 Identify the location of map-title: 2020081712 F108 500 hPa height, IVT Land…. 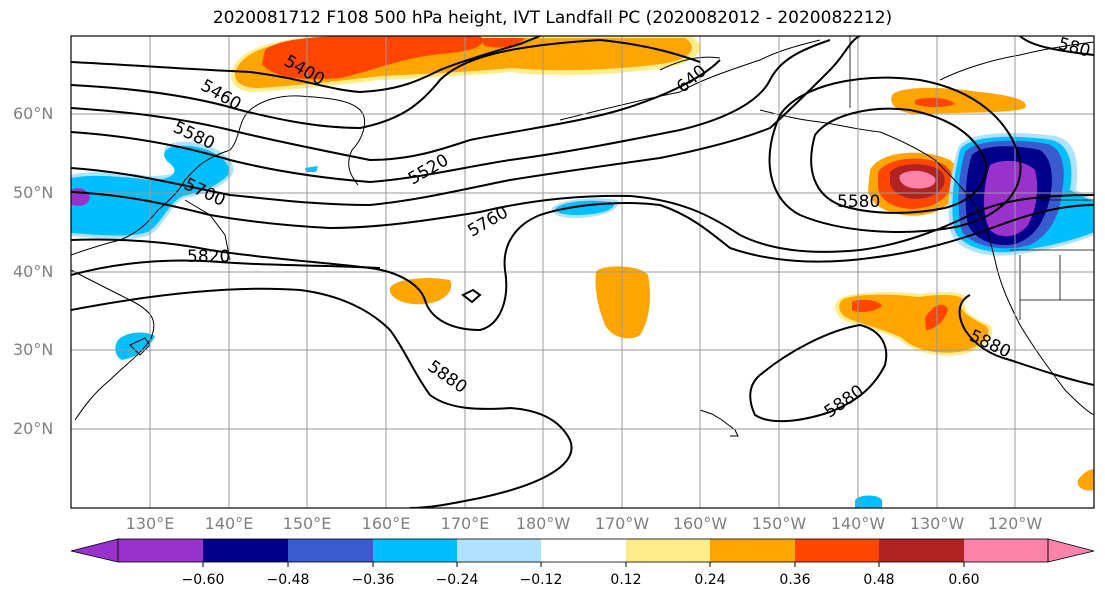
(552, 18).